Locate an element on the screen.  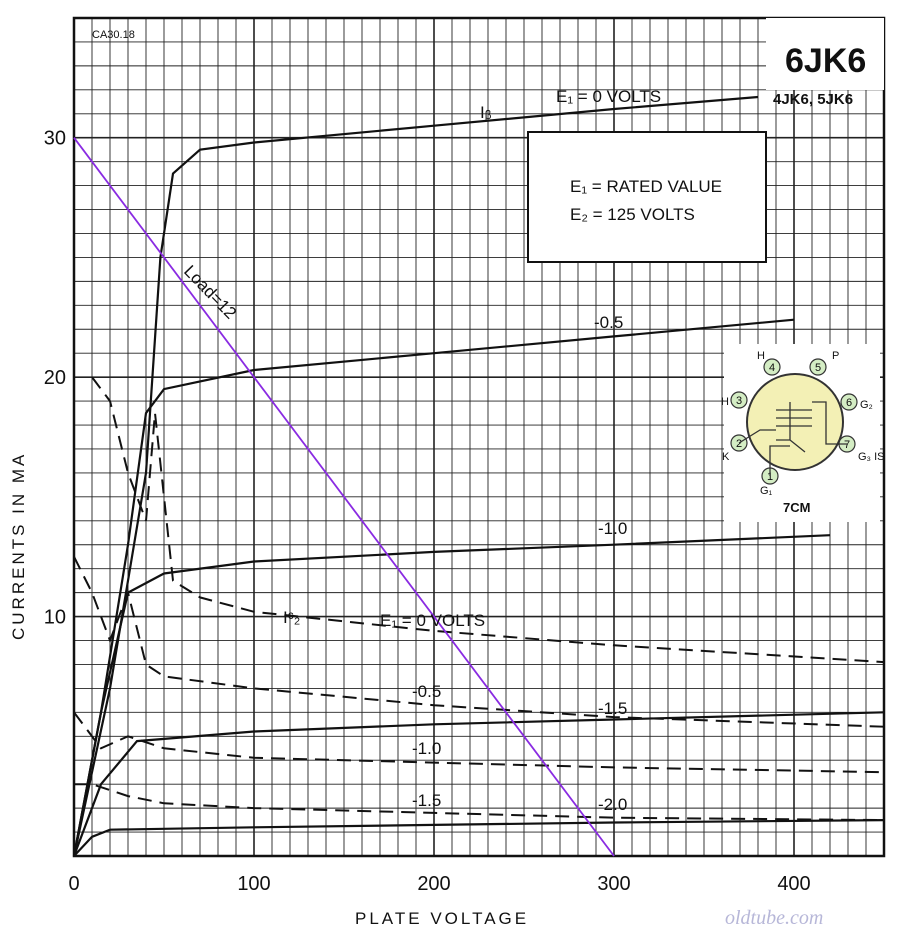
tube-envelope is located at coordinates (795, 422).